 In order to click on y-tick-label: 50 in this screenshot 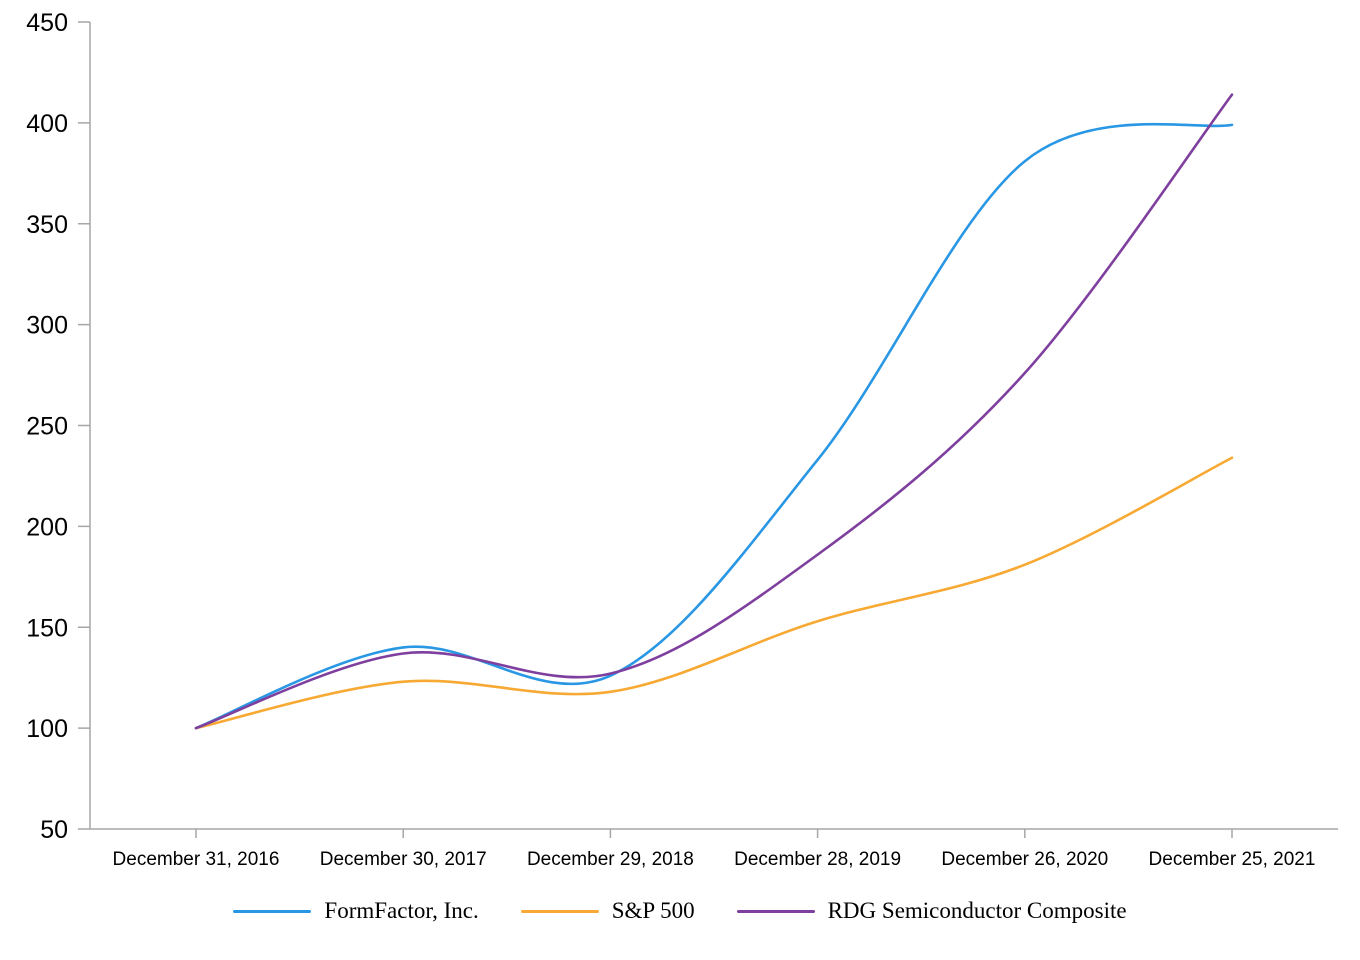, I will do `click(54, 830)`.